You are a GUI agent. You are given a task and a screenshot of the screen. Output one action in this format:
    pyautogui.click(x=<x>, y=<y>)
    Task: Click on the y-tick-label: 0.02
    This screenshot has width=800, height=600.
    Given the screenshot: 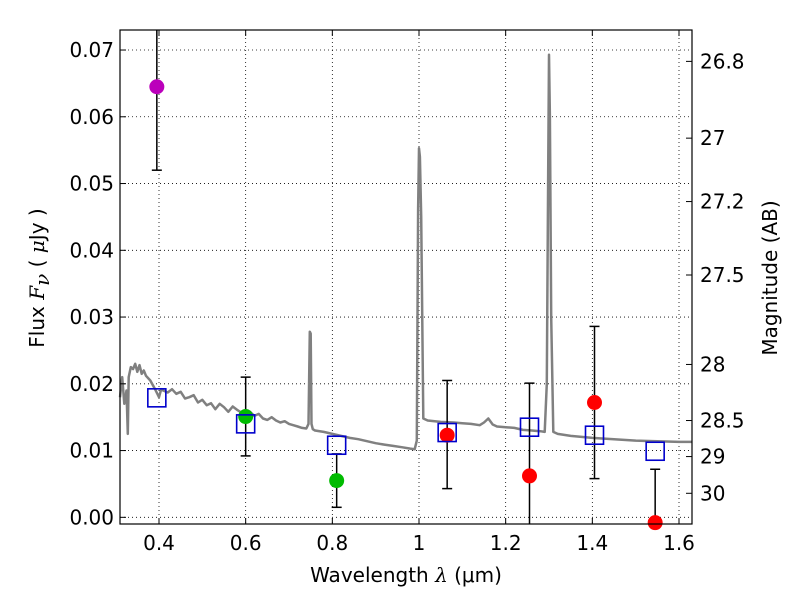 What is the action you would take?
    pyautogui.click(x=91, y=384)
    